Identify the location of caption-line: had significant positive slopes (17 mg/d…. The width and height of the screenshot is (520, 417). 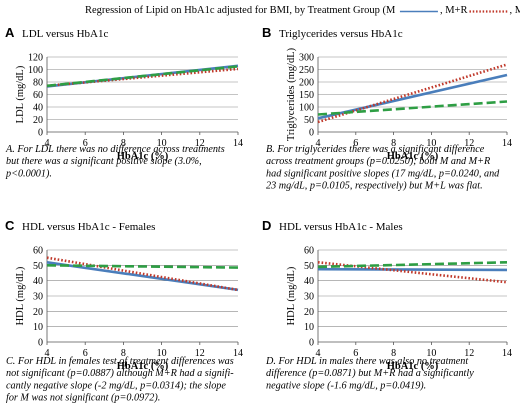
(383, 173).